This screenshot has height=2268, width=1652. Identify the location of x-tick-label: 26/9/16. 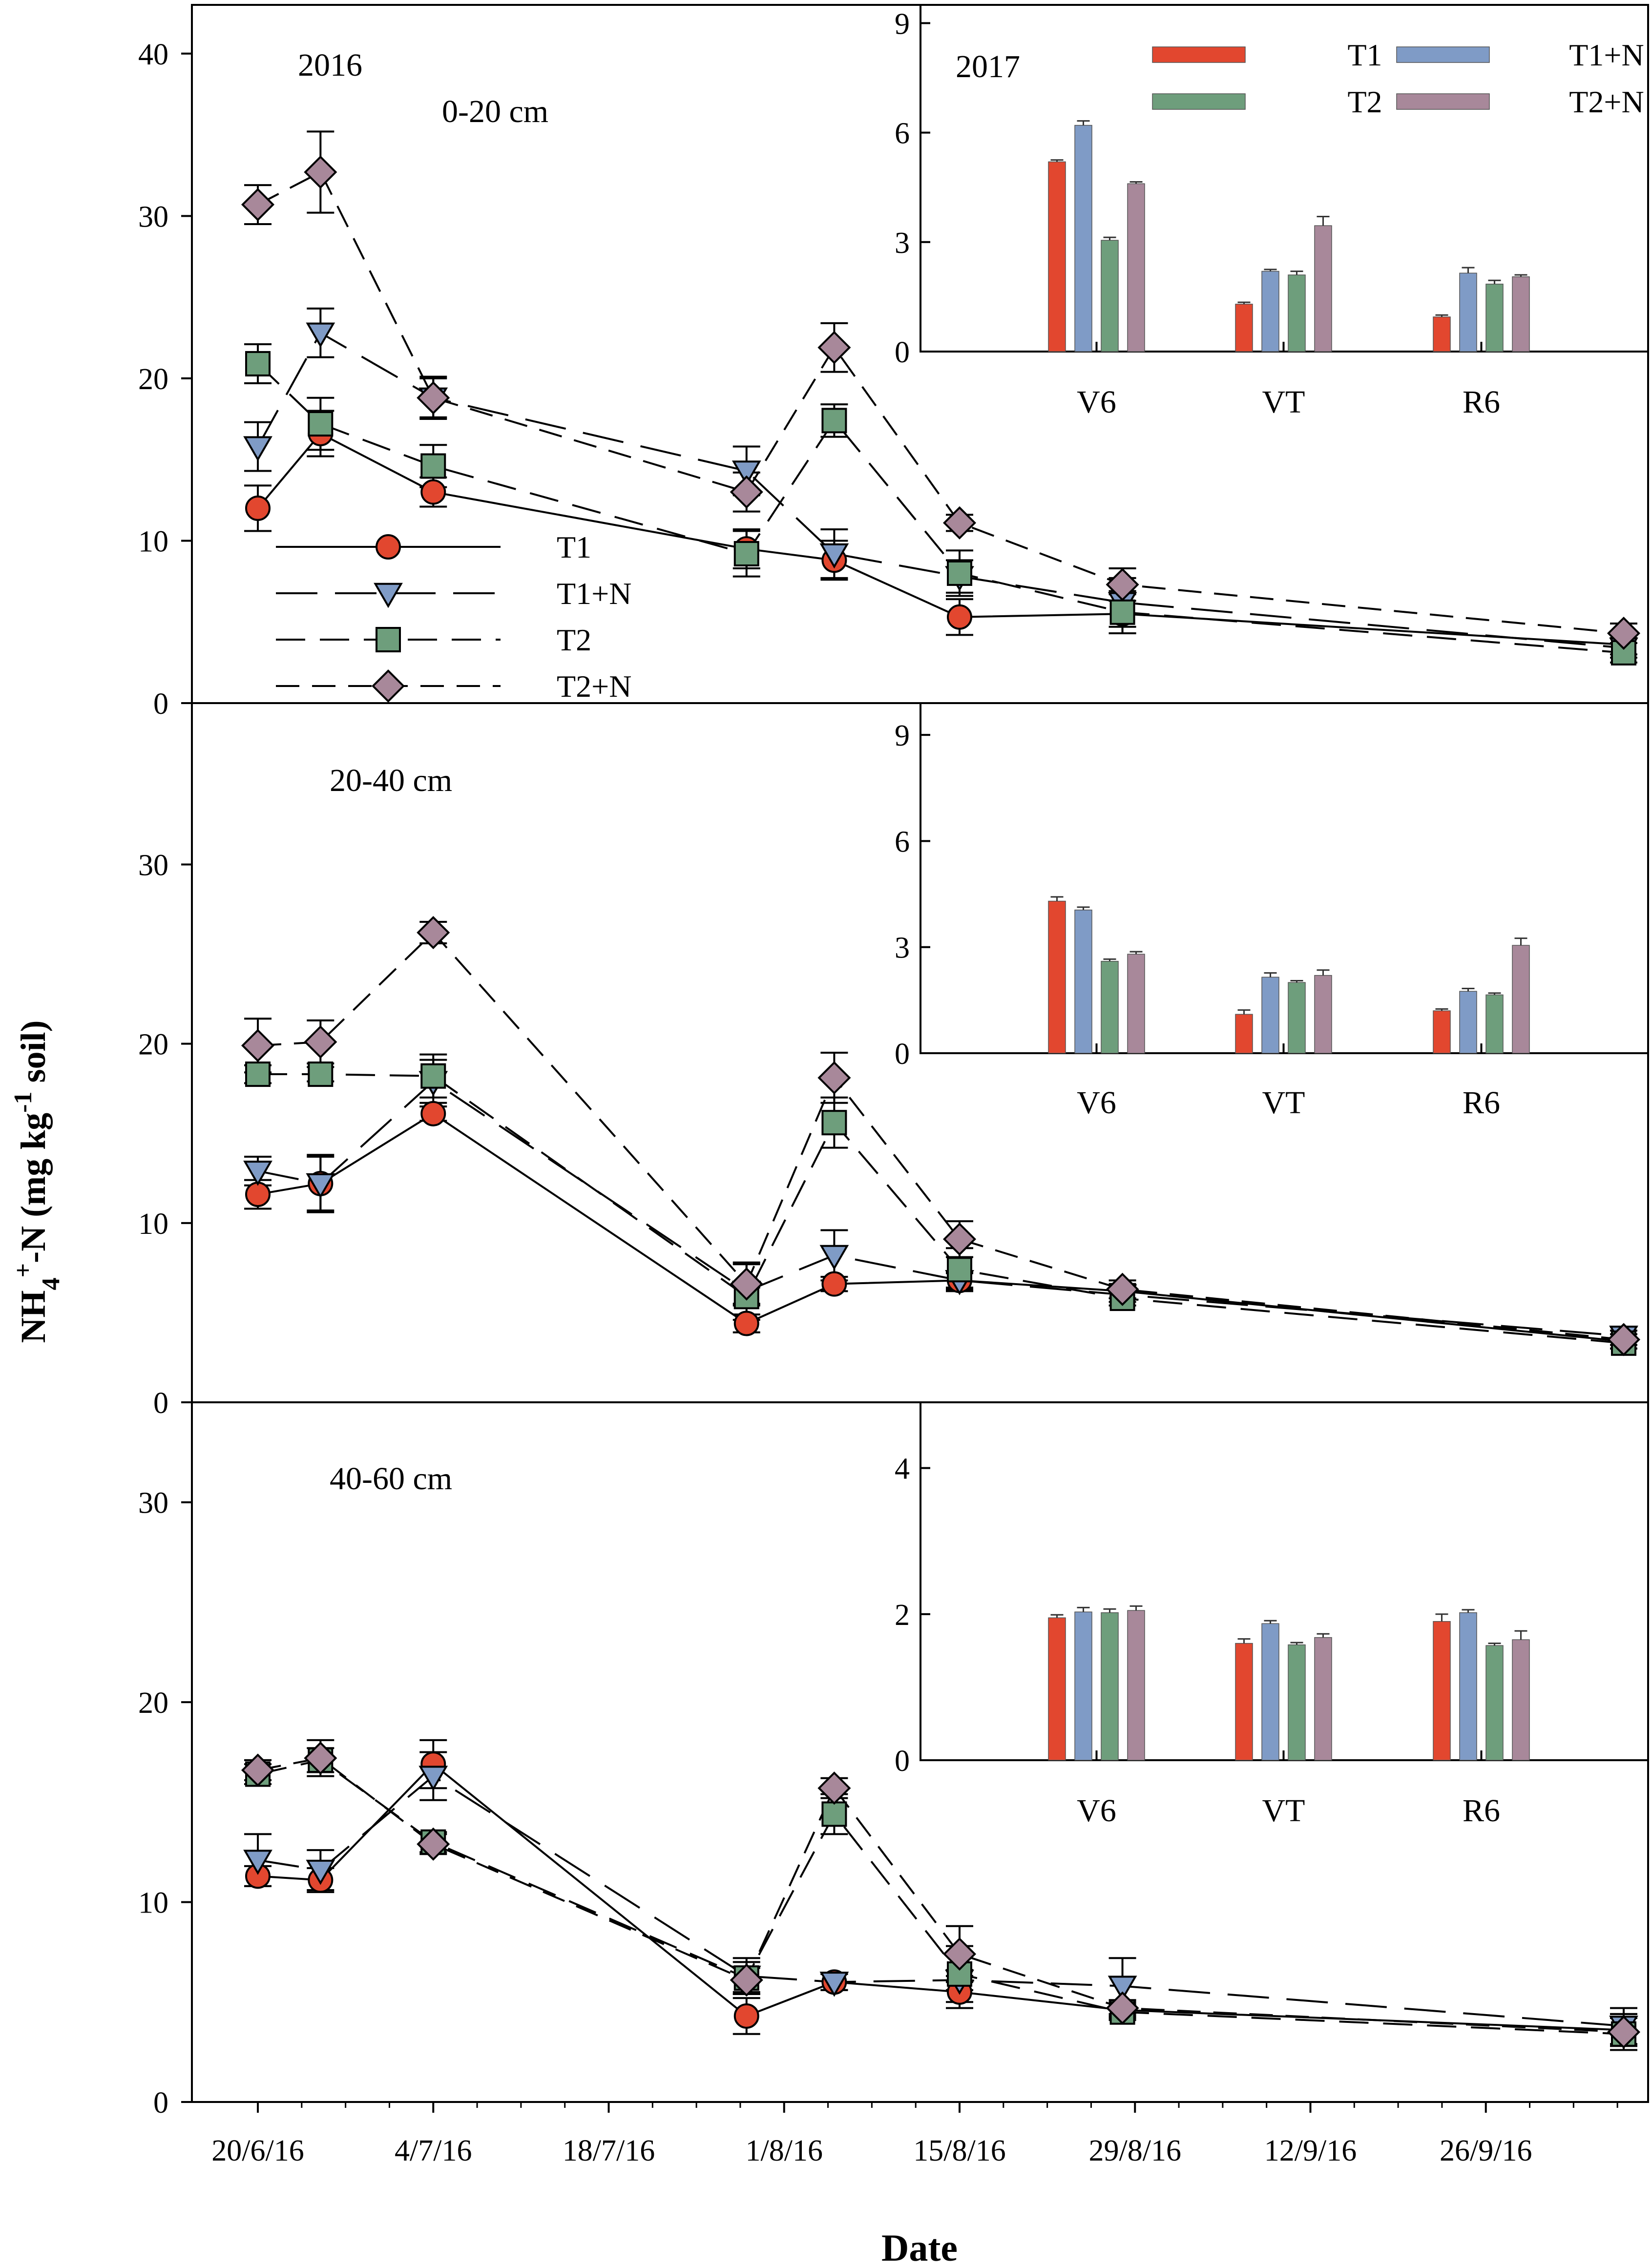
(1486, 2150).